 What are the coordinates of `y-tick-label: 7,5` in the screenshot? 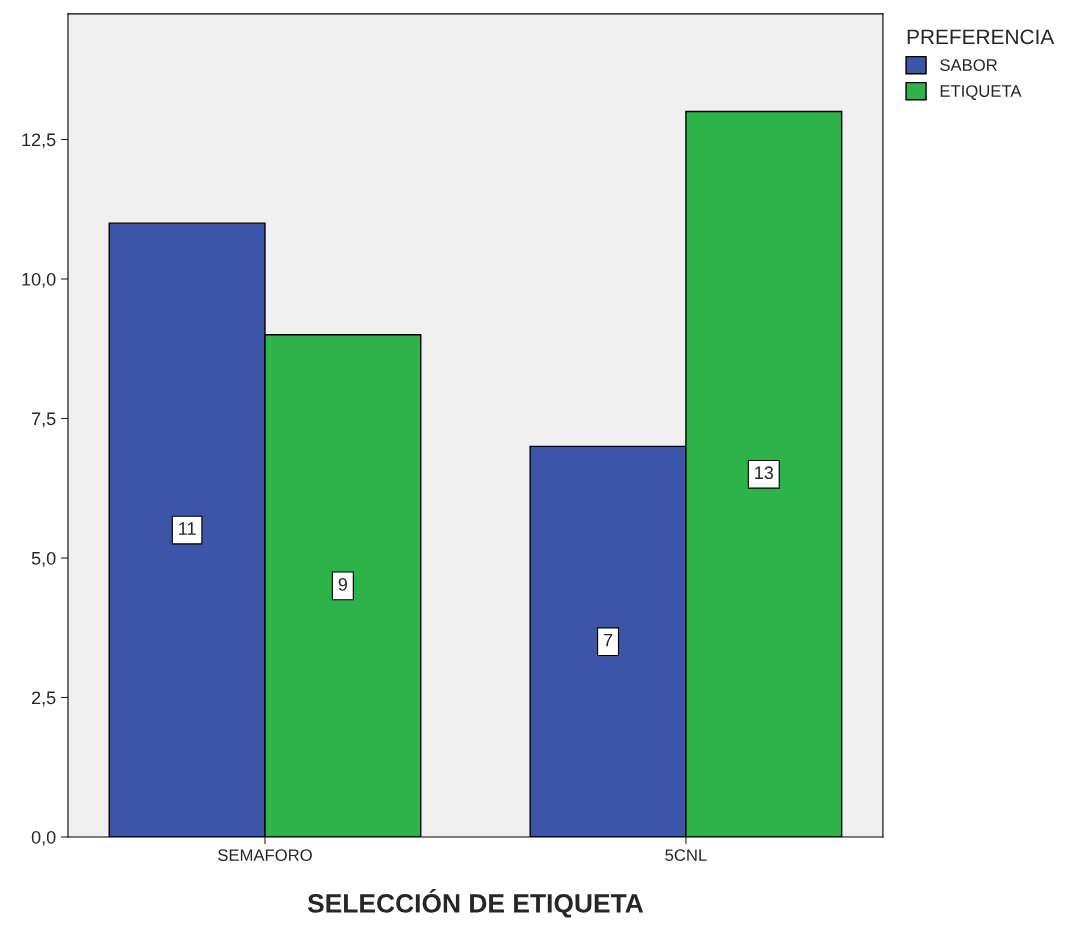 It's located at (44, 420).